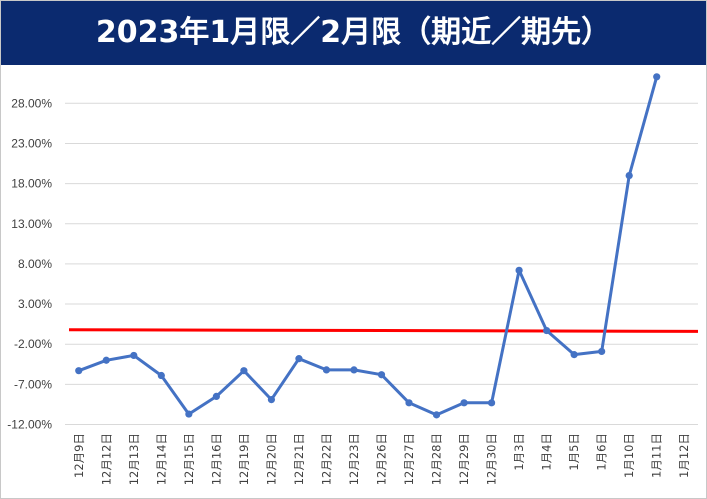 The image size is (707, 499). What do you see at coordinates (31, 143) in the screenshot?
I see `y-tick-label: 23.00%` at bounding box center [31, 143].